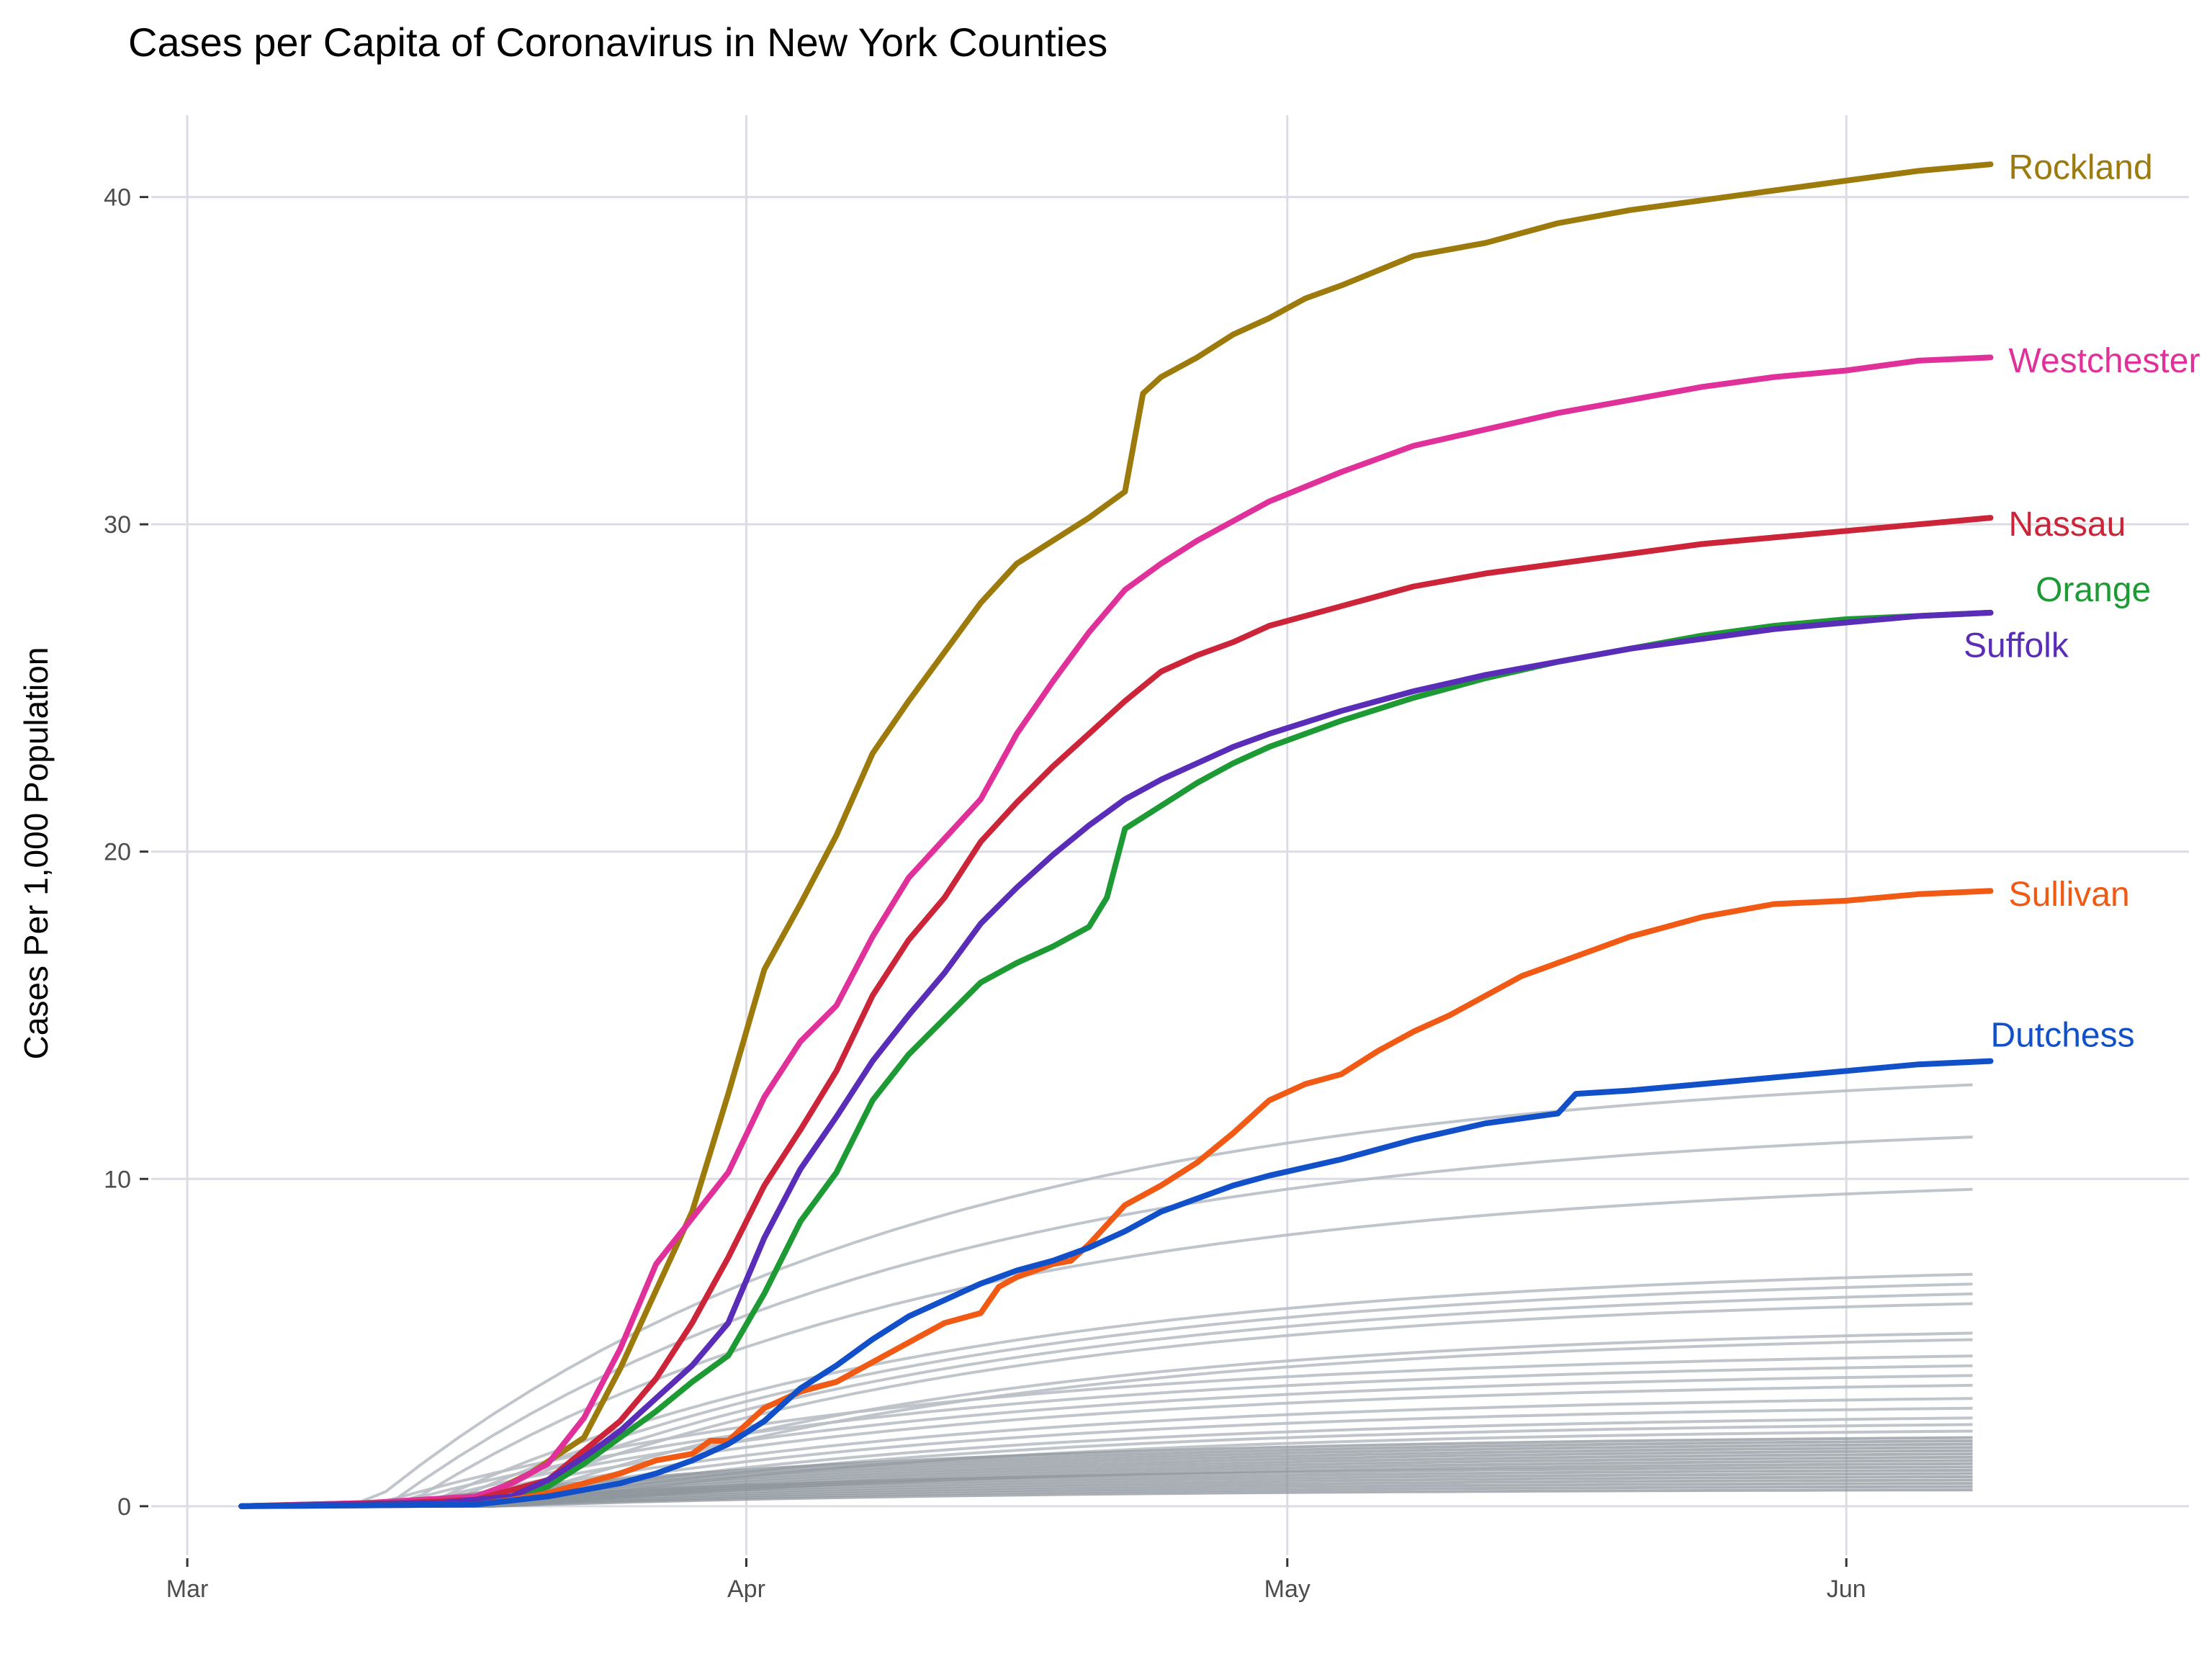  I want to click on series-label-orange: Orange, so click(2093, 590).